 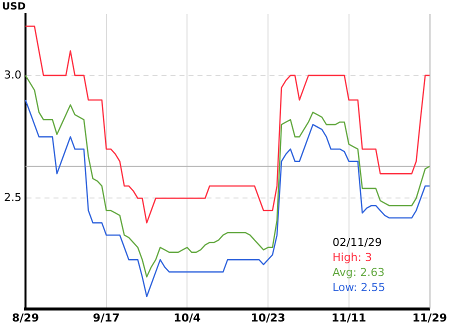 I want to click on x-tick-label: 8/29, so click(x=25, y=317).